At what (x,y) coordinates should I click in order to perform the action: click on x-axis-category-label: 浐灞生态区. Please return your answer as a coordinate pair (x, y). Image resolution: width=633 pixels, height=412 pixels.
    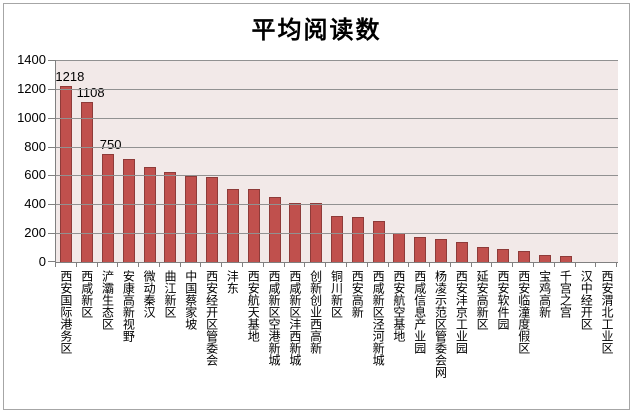
    Looking at the image, I should click on (107, 300).